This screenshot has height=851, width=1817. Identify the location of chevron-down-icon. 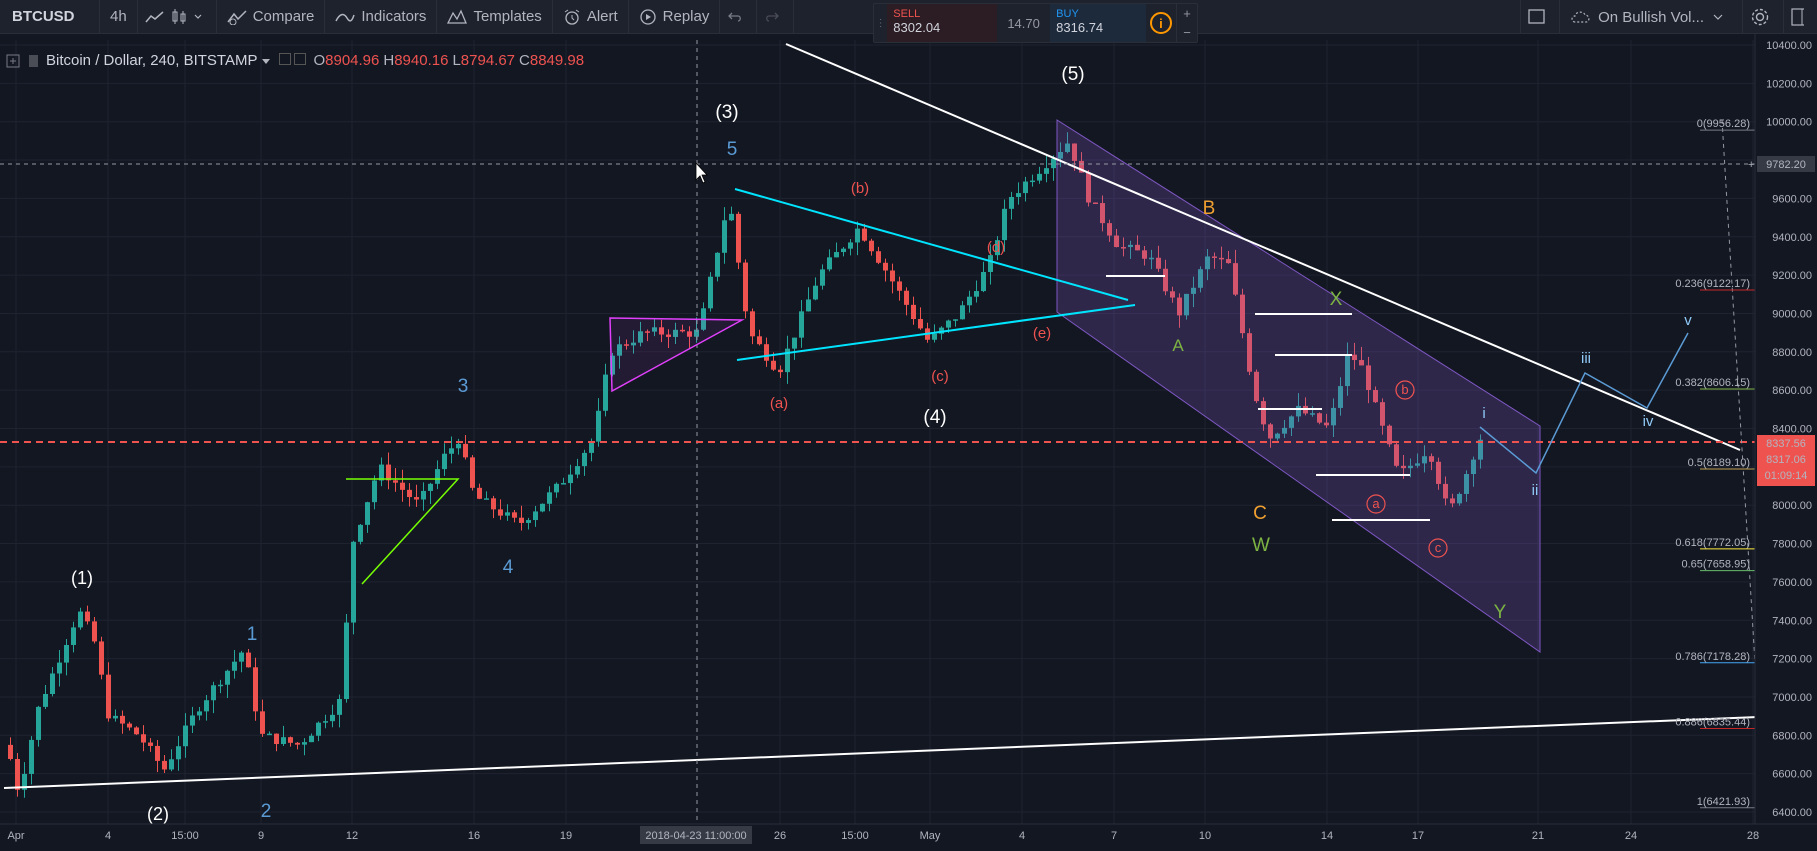
(1718, 17).